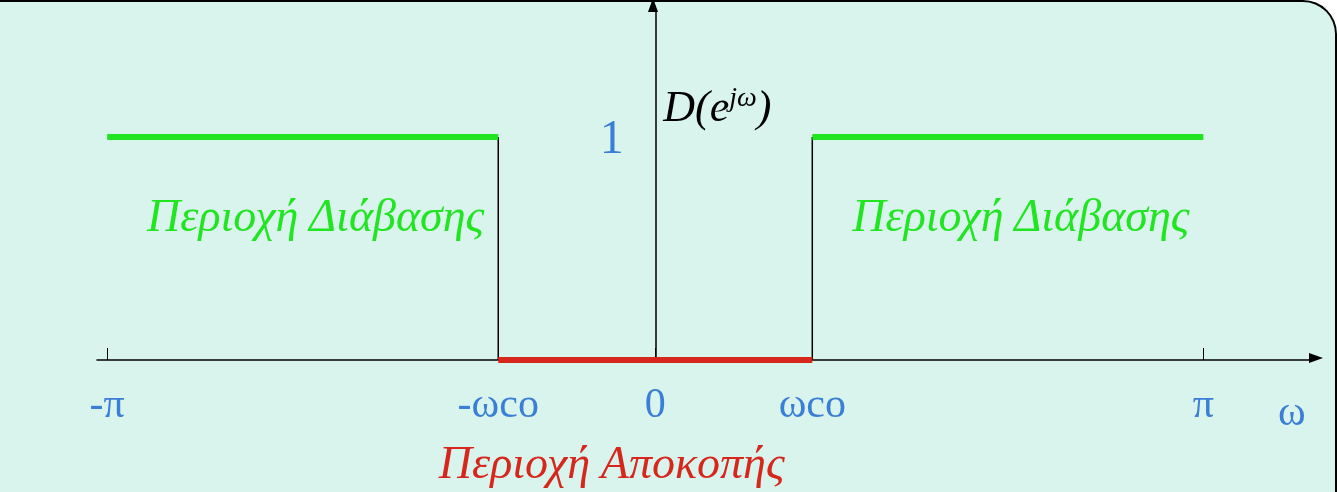 Image resolution: width=1337 pixels, height=492 pixels. Describe the element at coordinates (498, 403) in the screenshot. I see `x-tick-label: -ωco` at that location.